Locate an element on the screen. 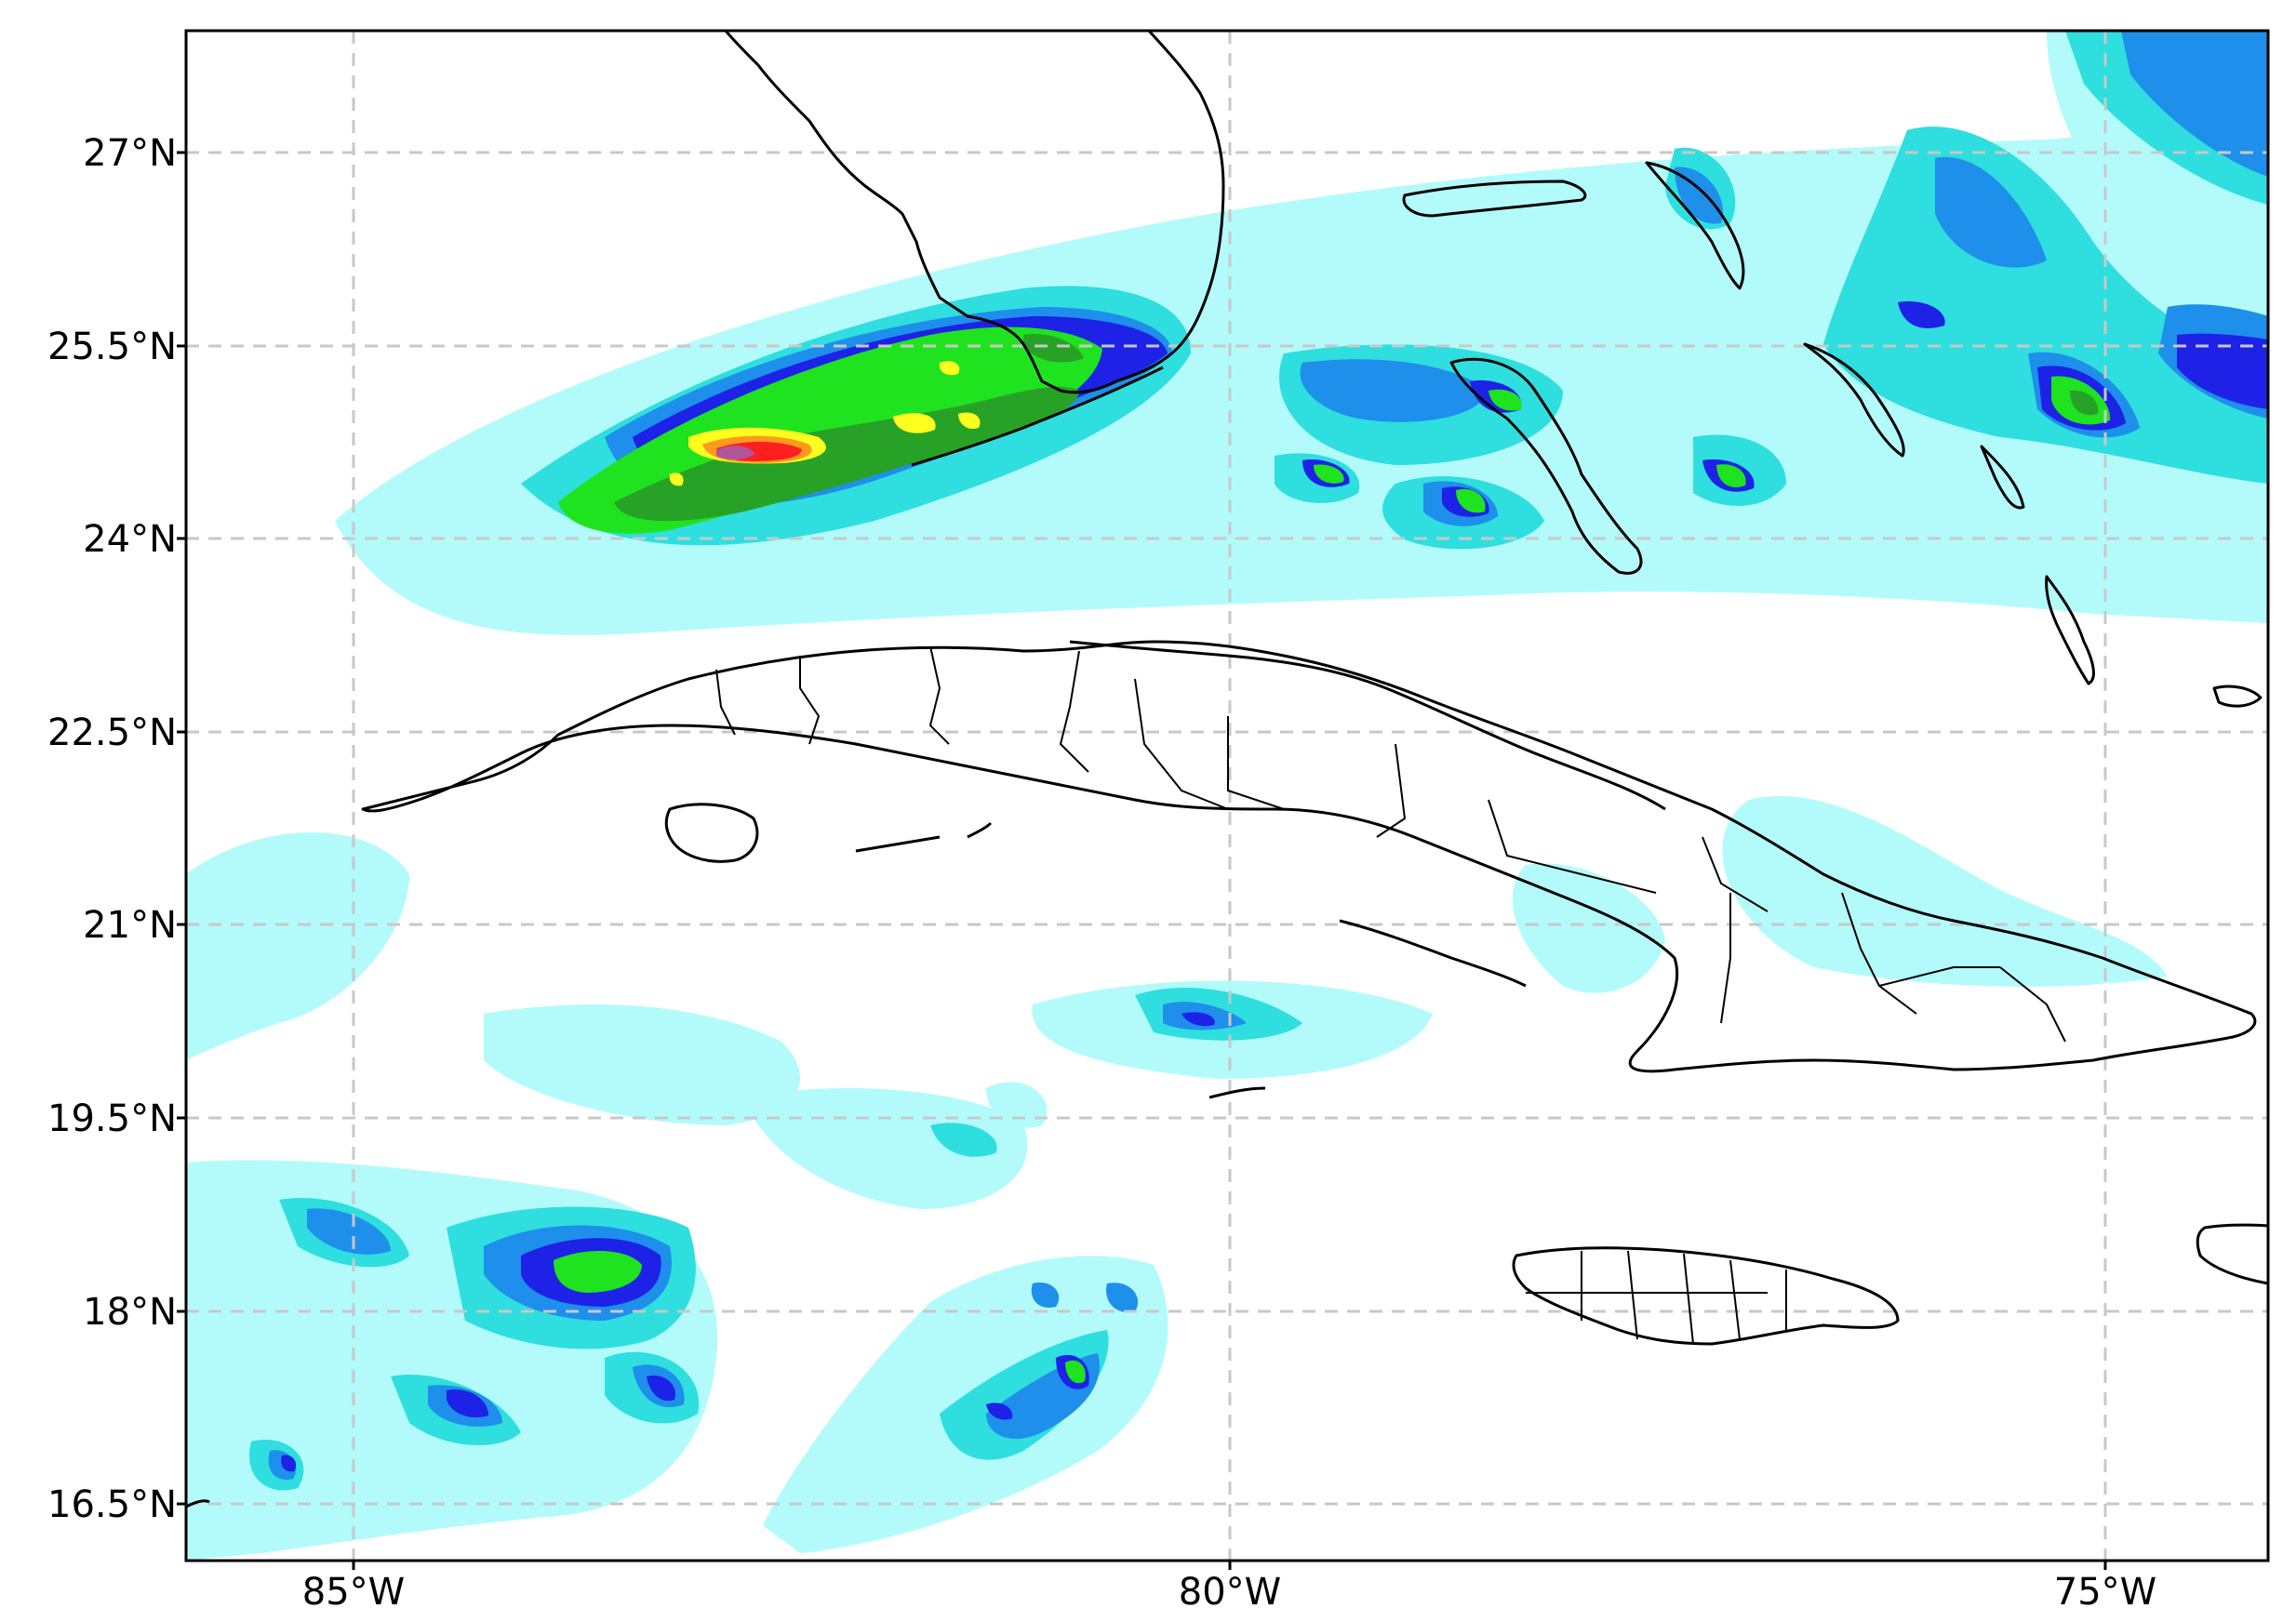 The height and width of the screenshot is (1622, 2296). andros-island is located at coordinates (1546, 466).